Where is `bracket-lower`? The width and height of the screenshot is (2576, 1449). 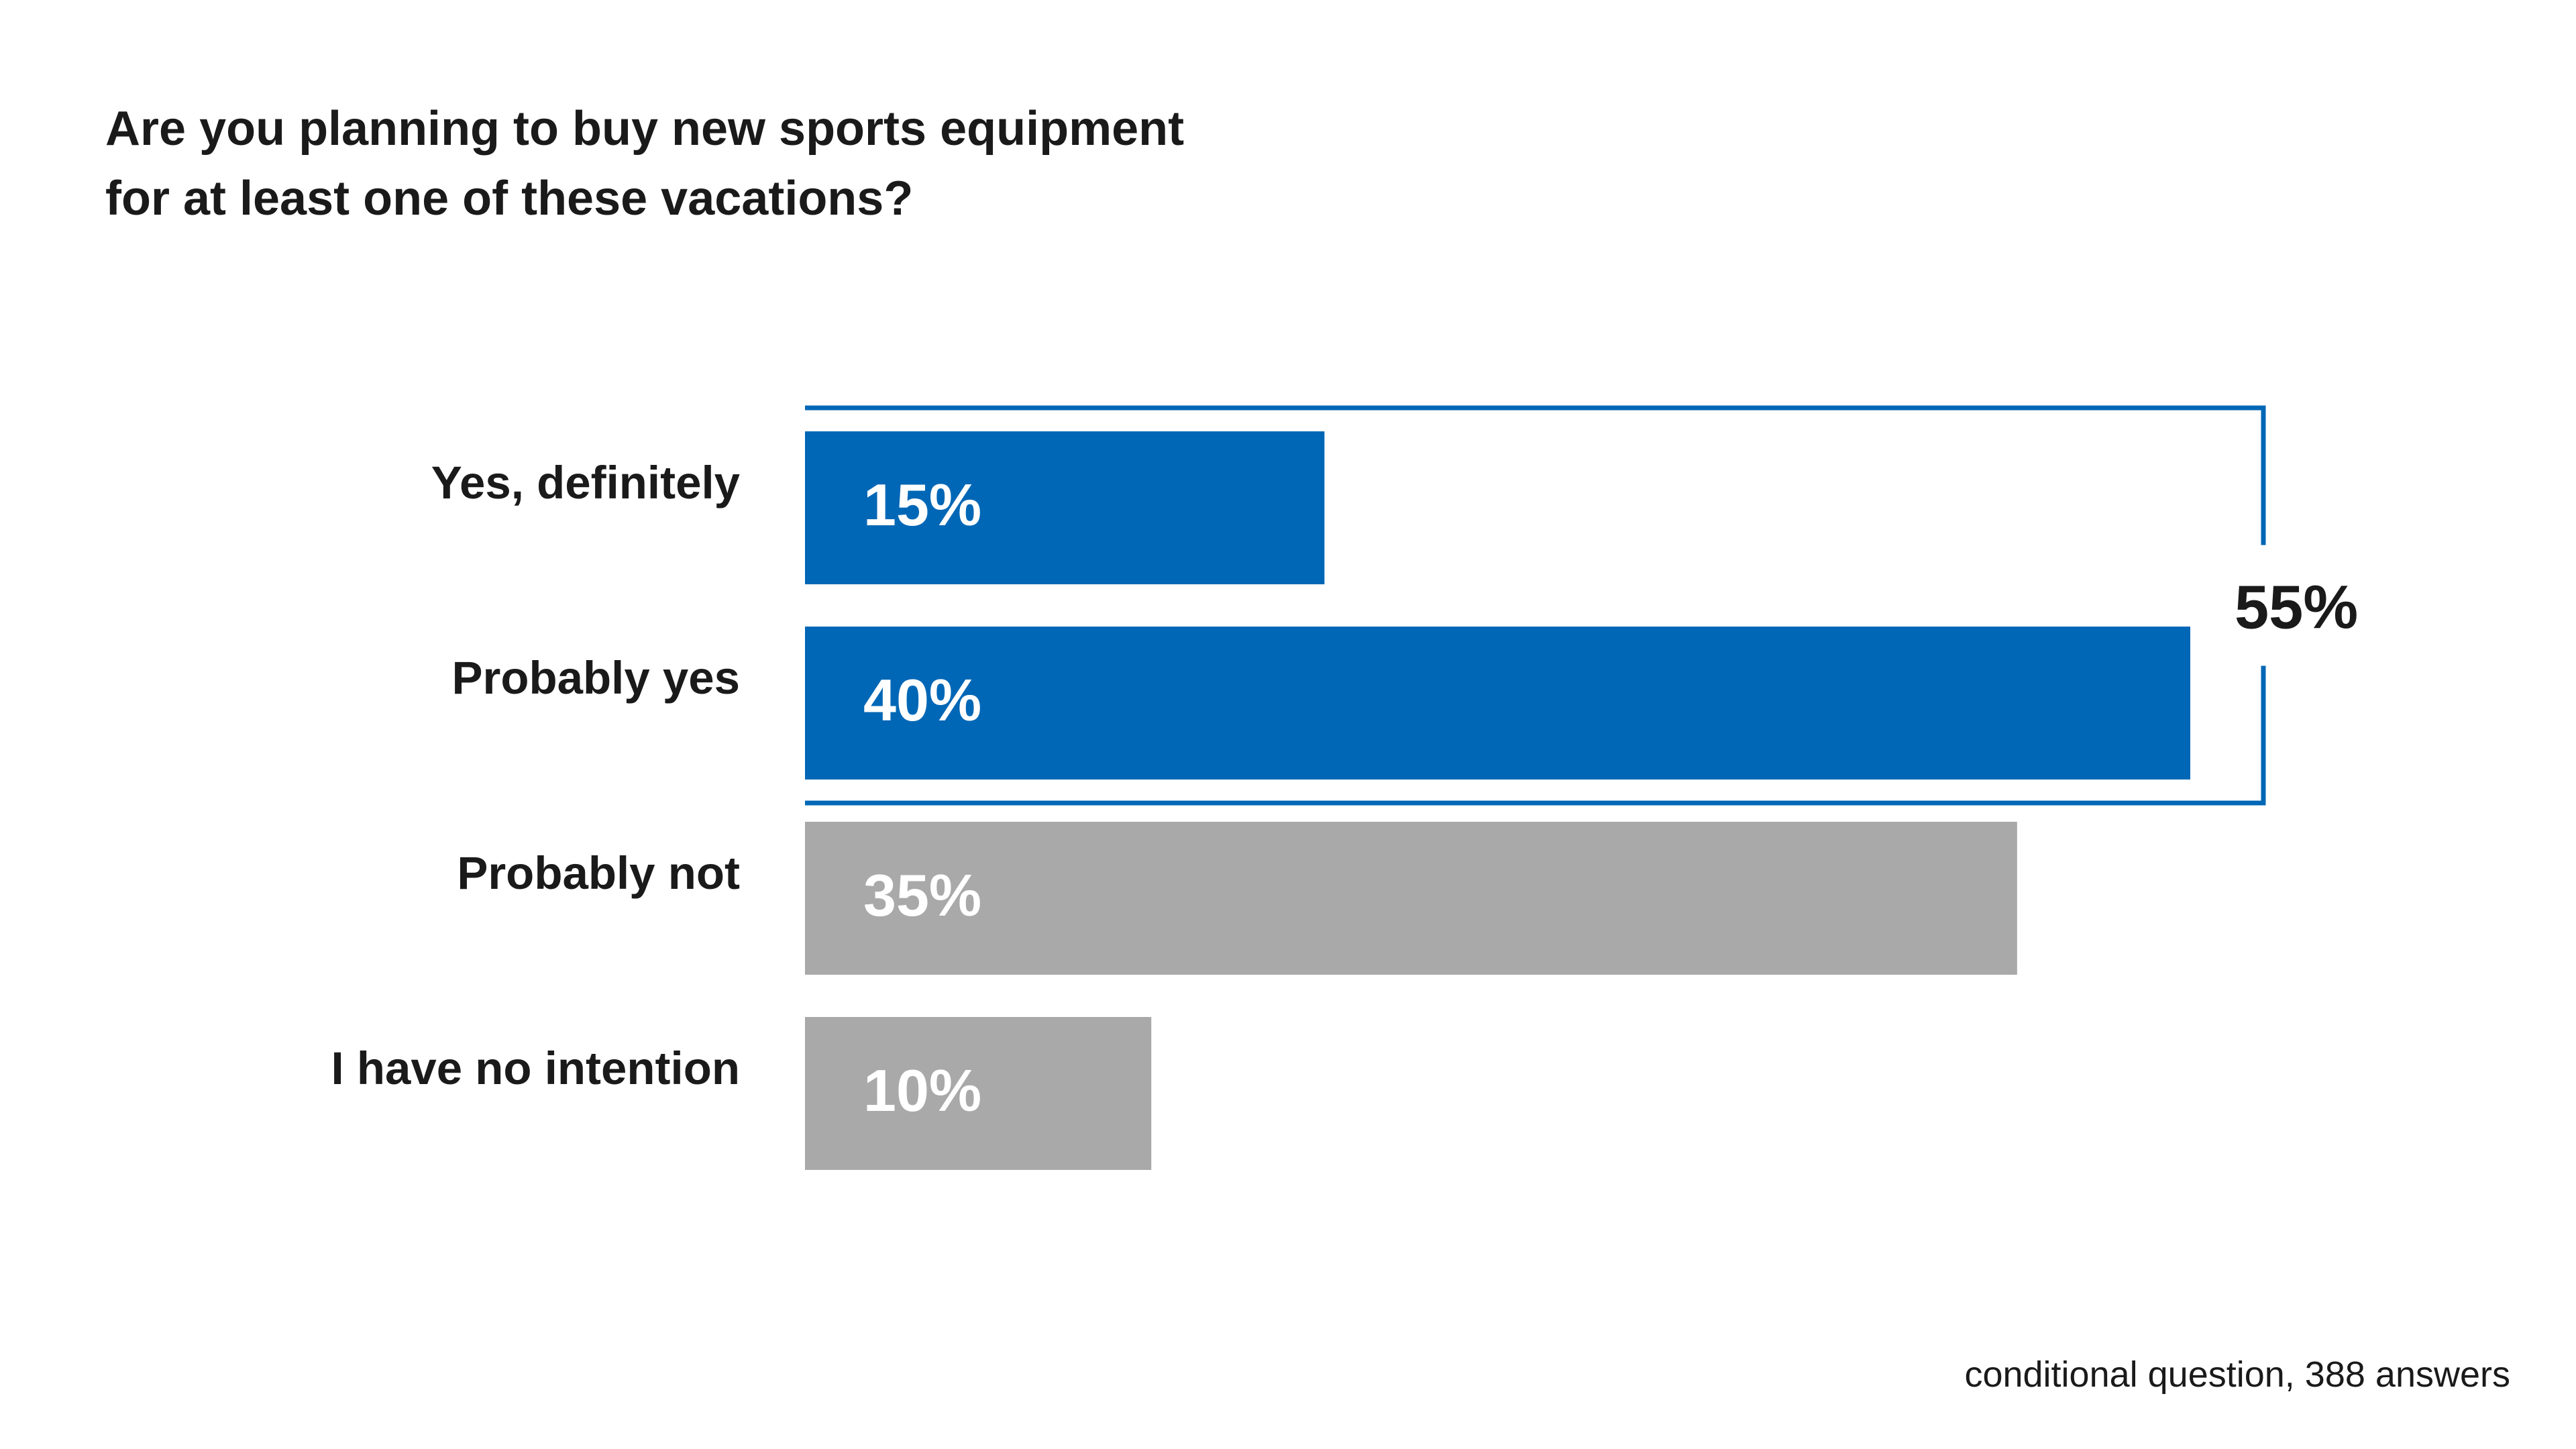
bracket-lower is located at coordinates (1535, 735).